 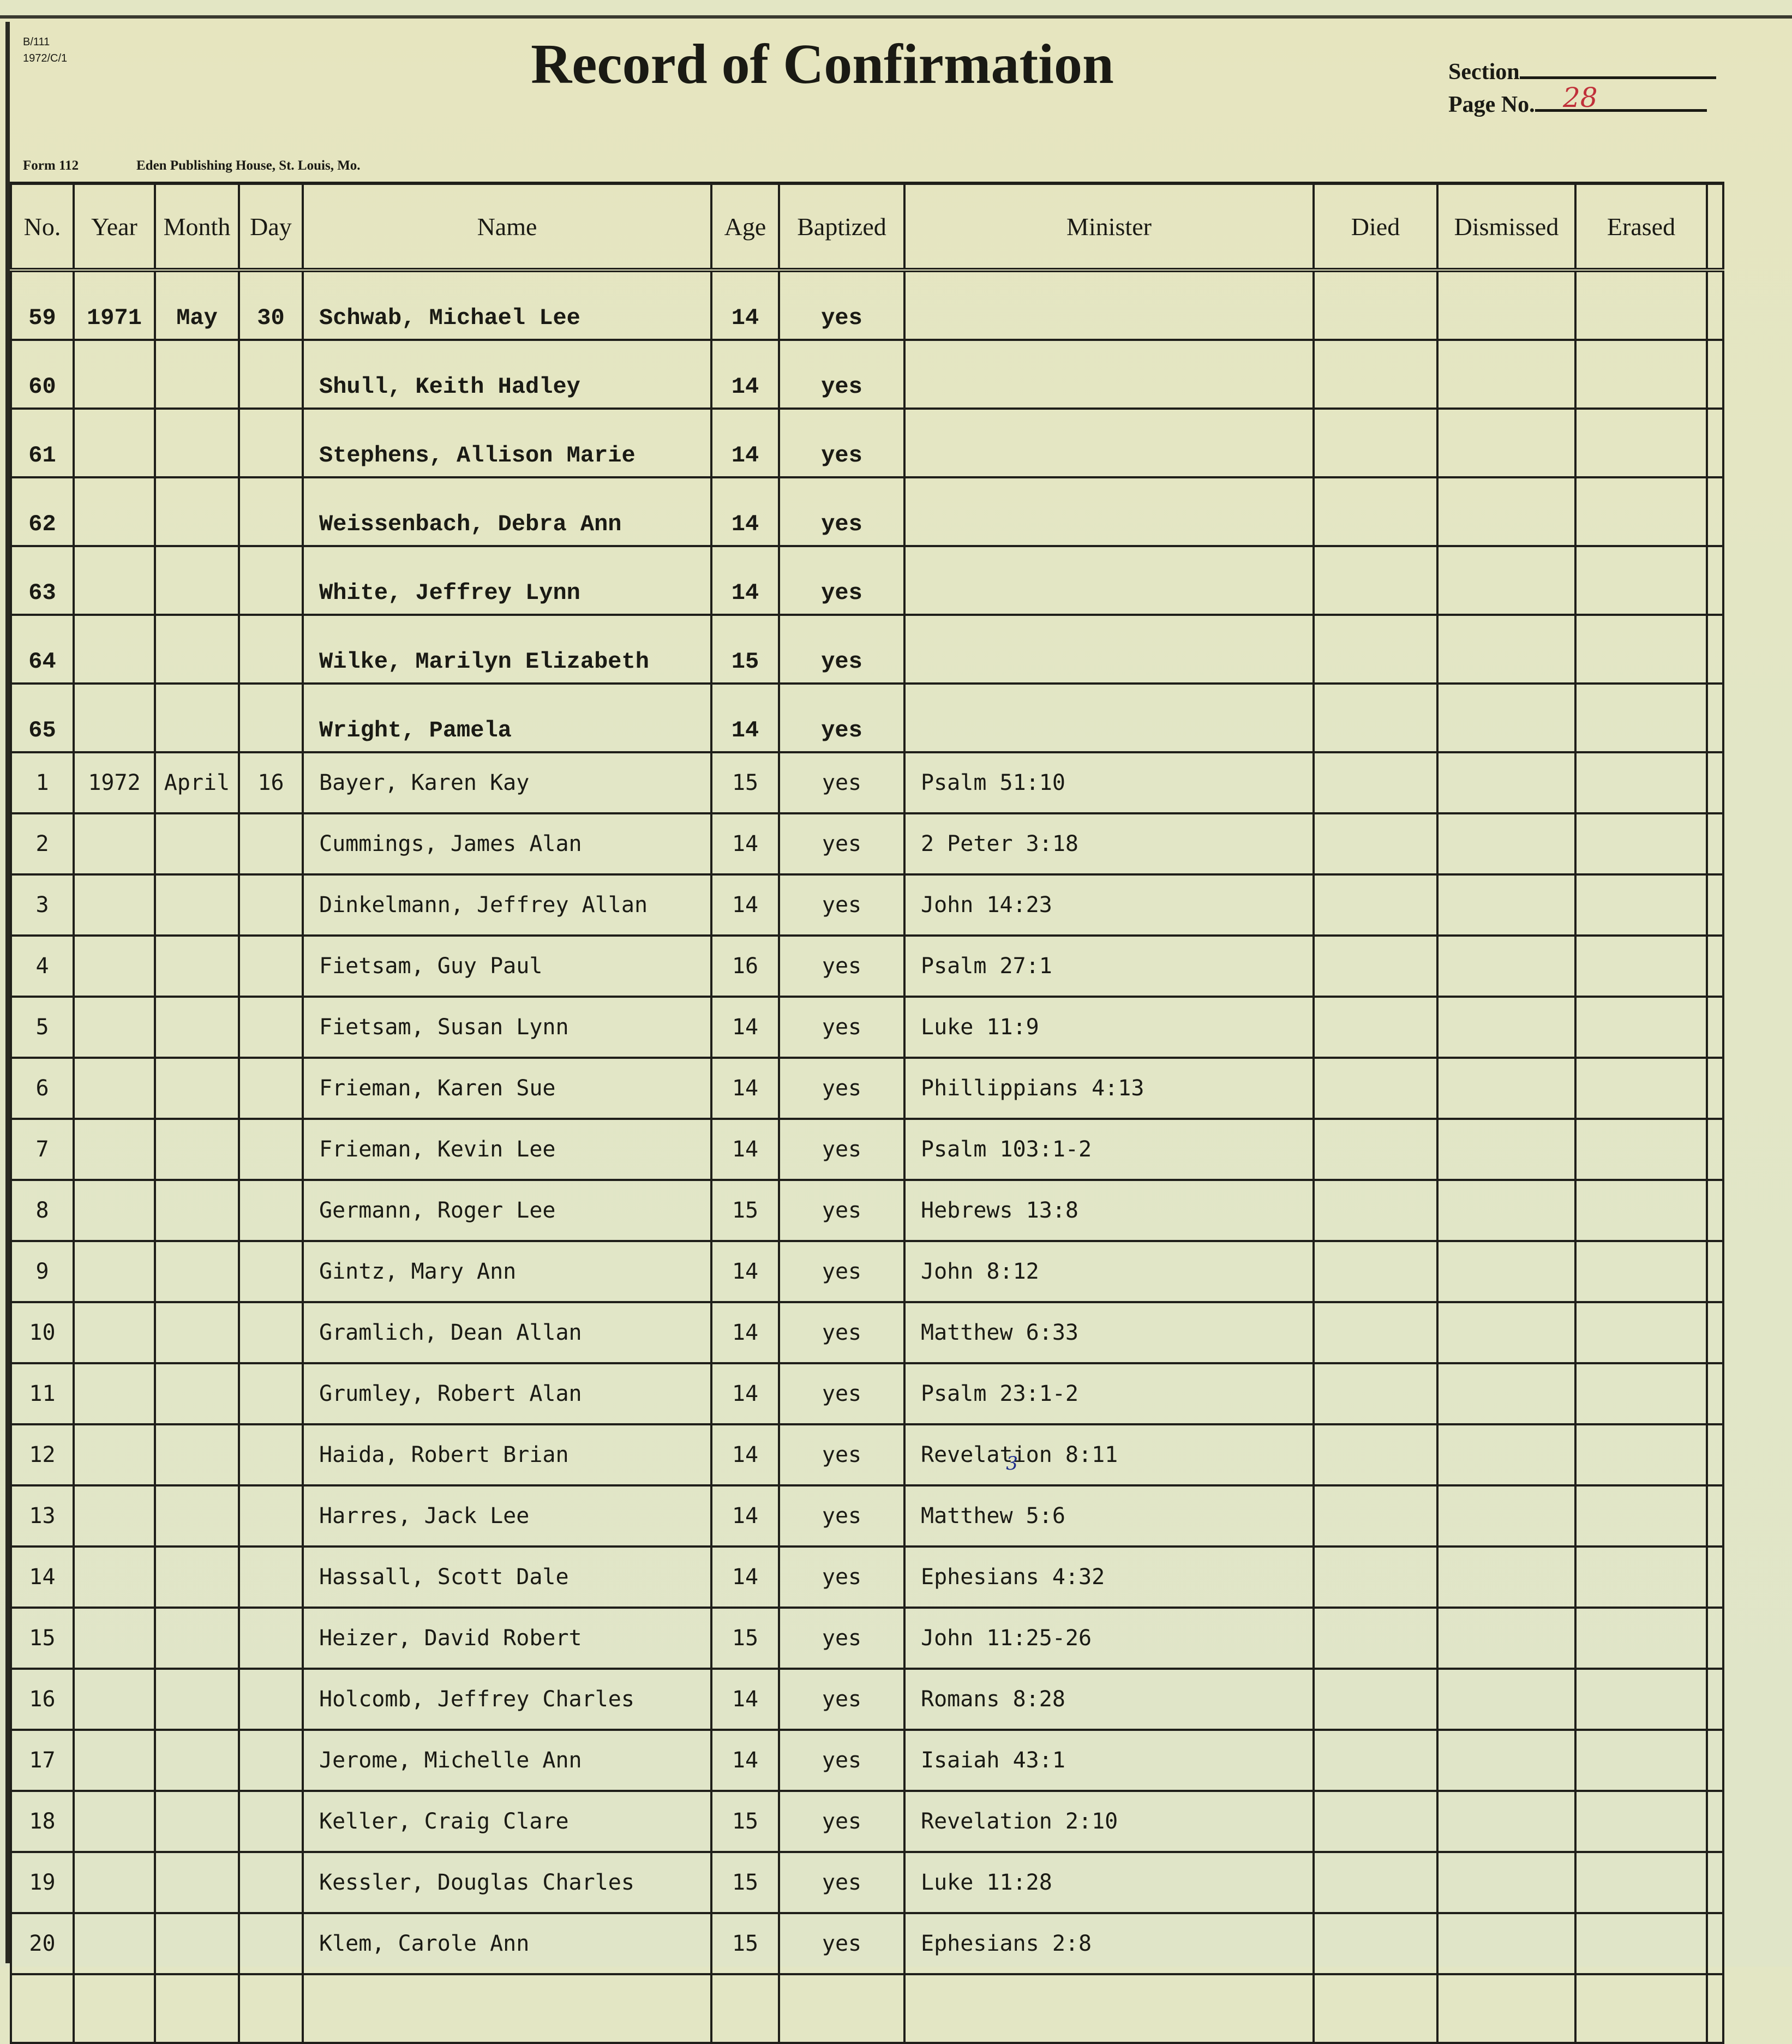 I want to click on table-row: 20 Klem, Carole Ann 15 yes Ephesians 2:8, so click(x=867, y=1943).